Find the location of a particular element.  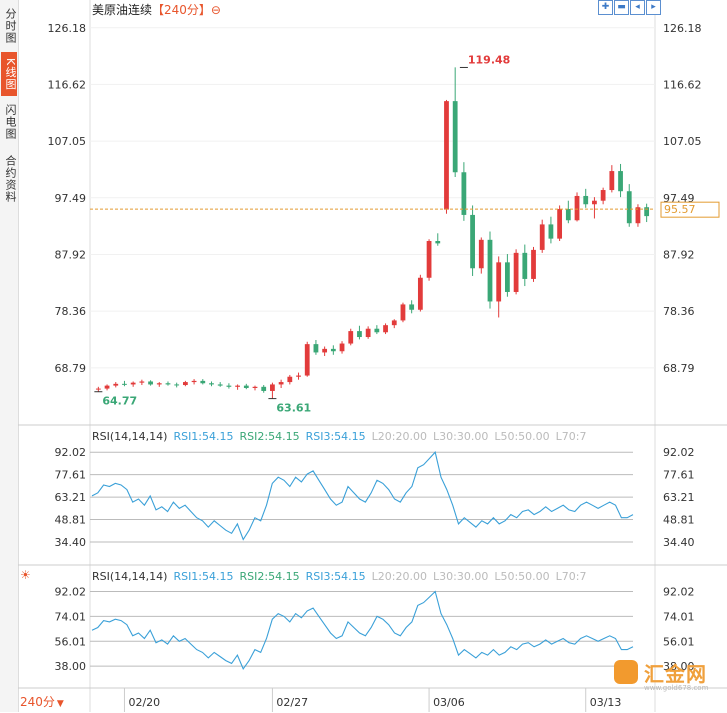

right-arrow-icon: ▸ is located at coordinates (653, 7).